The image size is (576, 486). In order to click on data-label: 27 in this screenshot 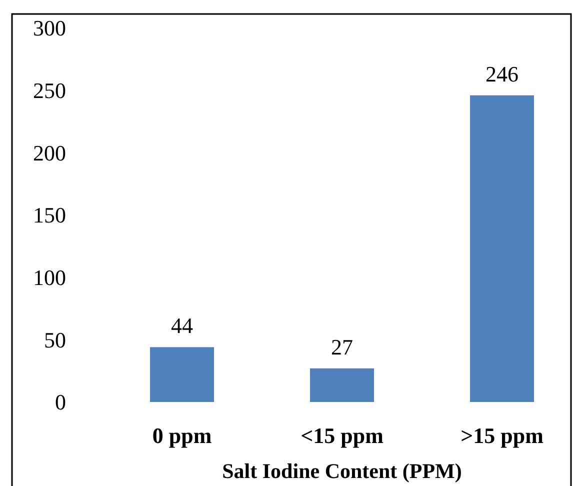, I will do `click(342, 347)`.